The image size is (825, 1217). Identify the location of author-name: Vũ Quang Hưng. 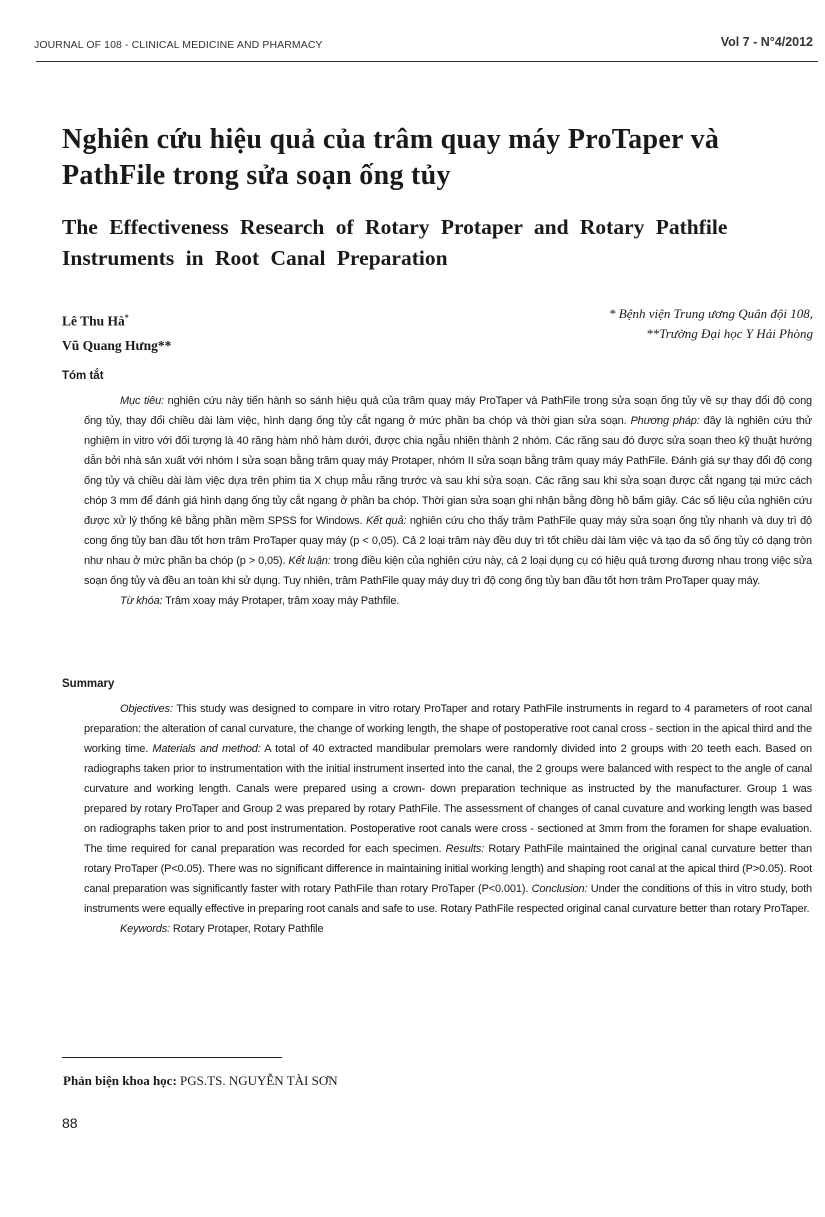
(110, 345).